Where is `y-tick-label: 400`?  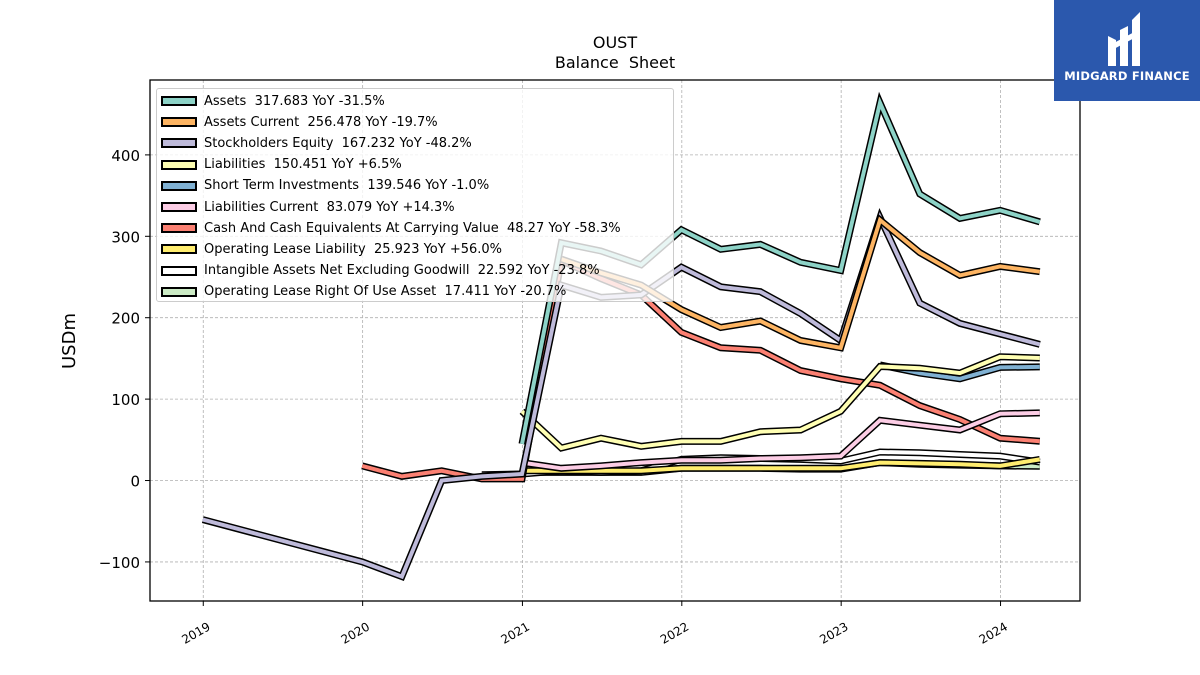 y-tick-label: 400 is located at coordinates (125, 156).